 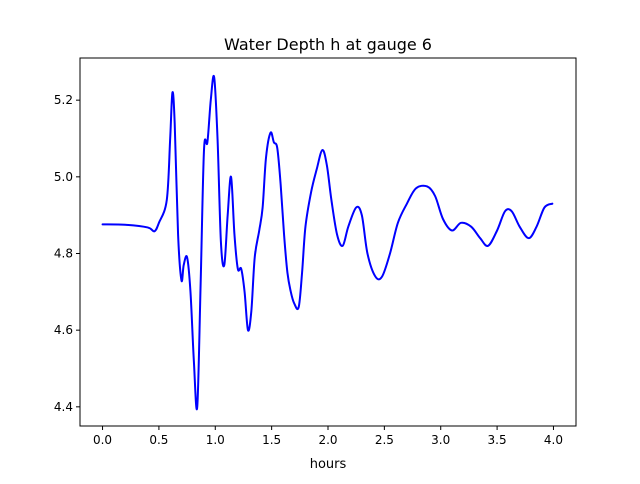 What do you see at coordinates (553, 440) in the screenshot?
I see `x-tick-label: 4.0` at bounding box center [553, 440].